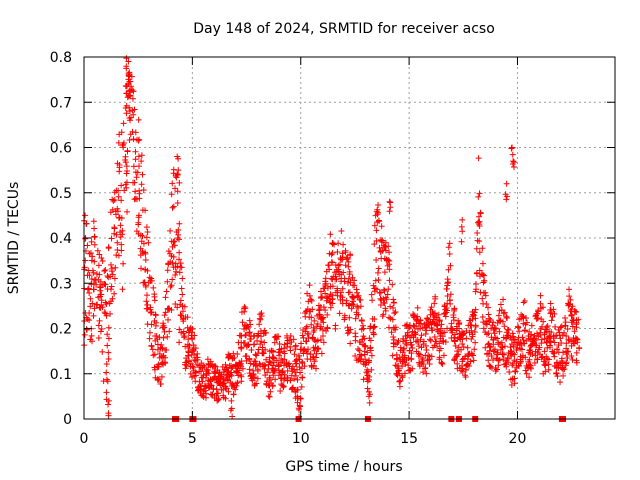 The width and height of the screenshot is (640, 480). What do you see at coordinates (61, 330) in the screenshot?
I see `y-tick-label: 0.2` at bounding box center [61, 330].